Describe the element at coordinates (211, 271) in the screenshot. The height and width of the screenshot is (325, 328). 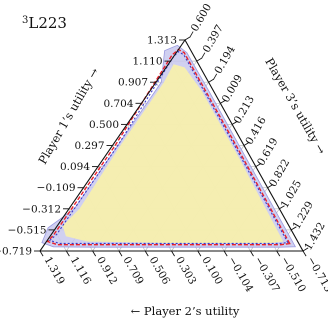
I see `bottom-tick-label: 0.100` at that location.